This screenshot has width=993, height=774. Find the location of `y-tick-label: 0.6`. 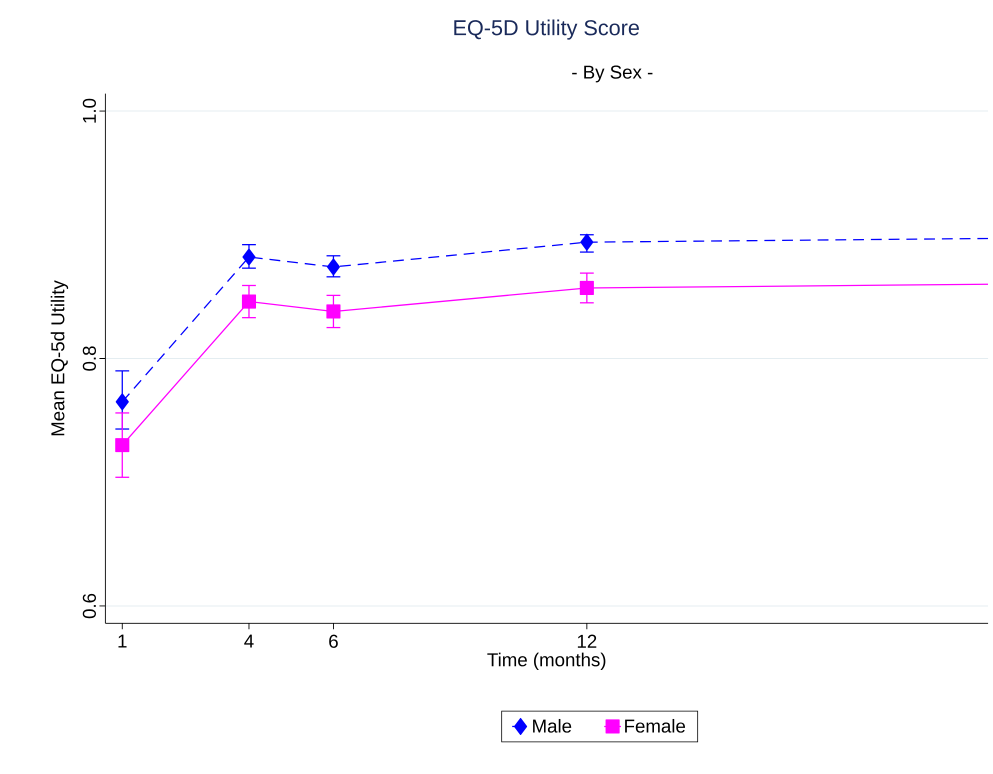

y-tick-label: 0.6 is located at coordinates (89, 606).